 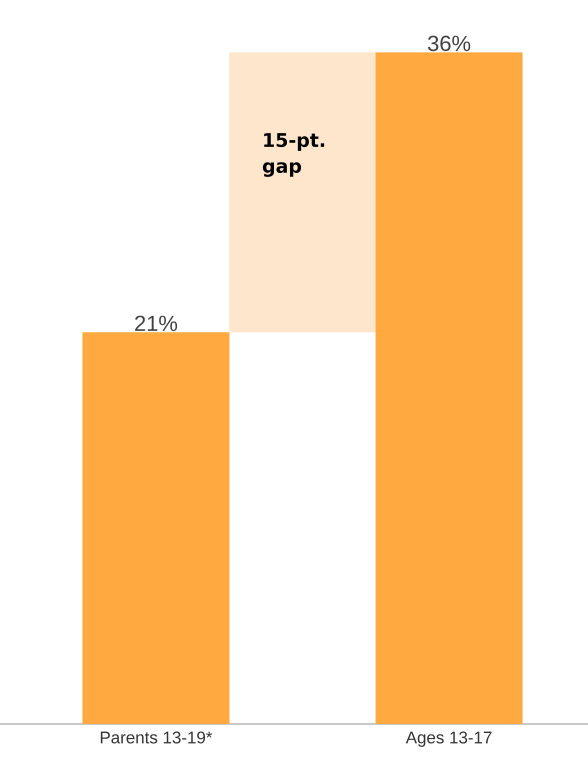 What do you see at coordinates (449, 44) in the screenshot?
I see `data-label: 36%` at bounding box center [449, 44].